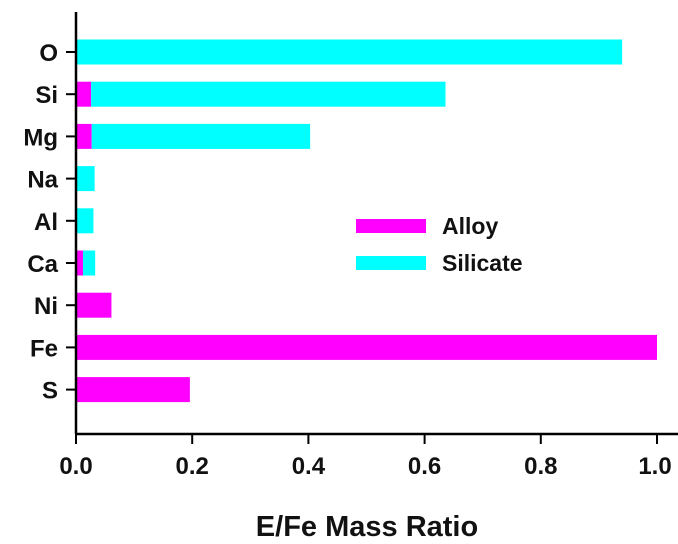  I want to click on bar-si-alloy, so click(84, 94).